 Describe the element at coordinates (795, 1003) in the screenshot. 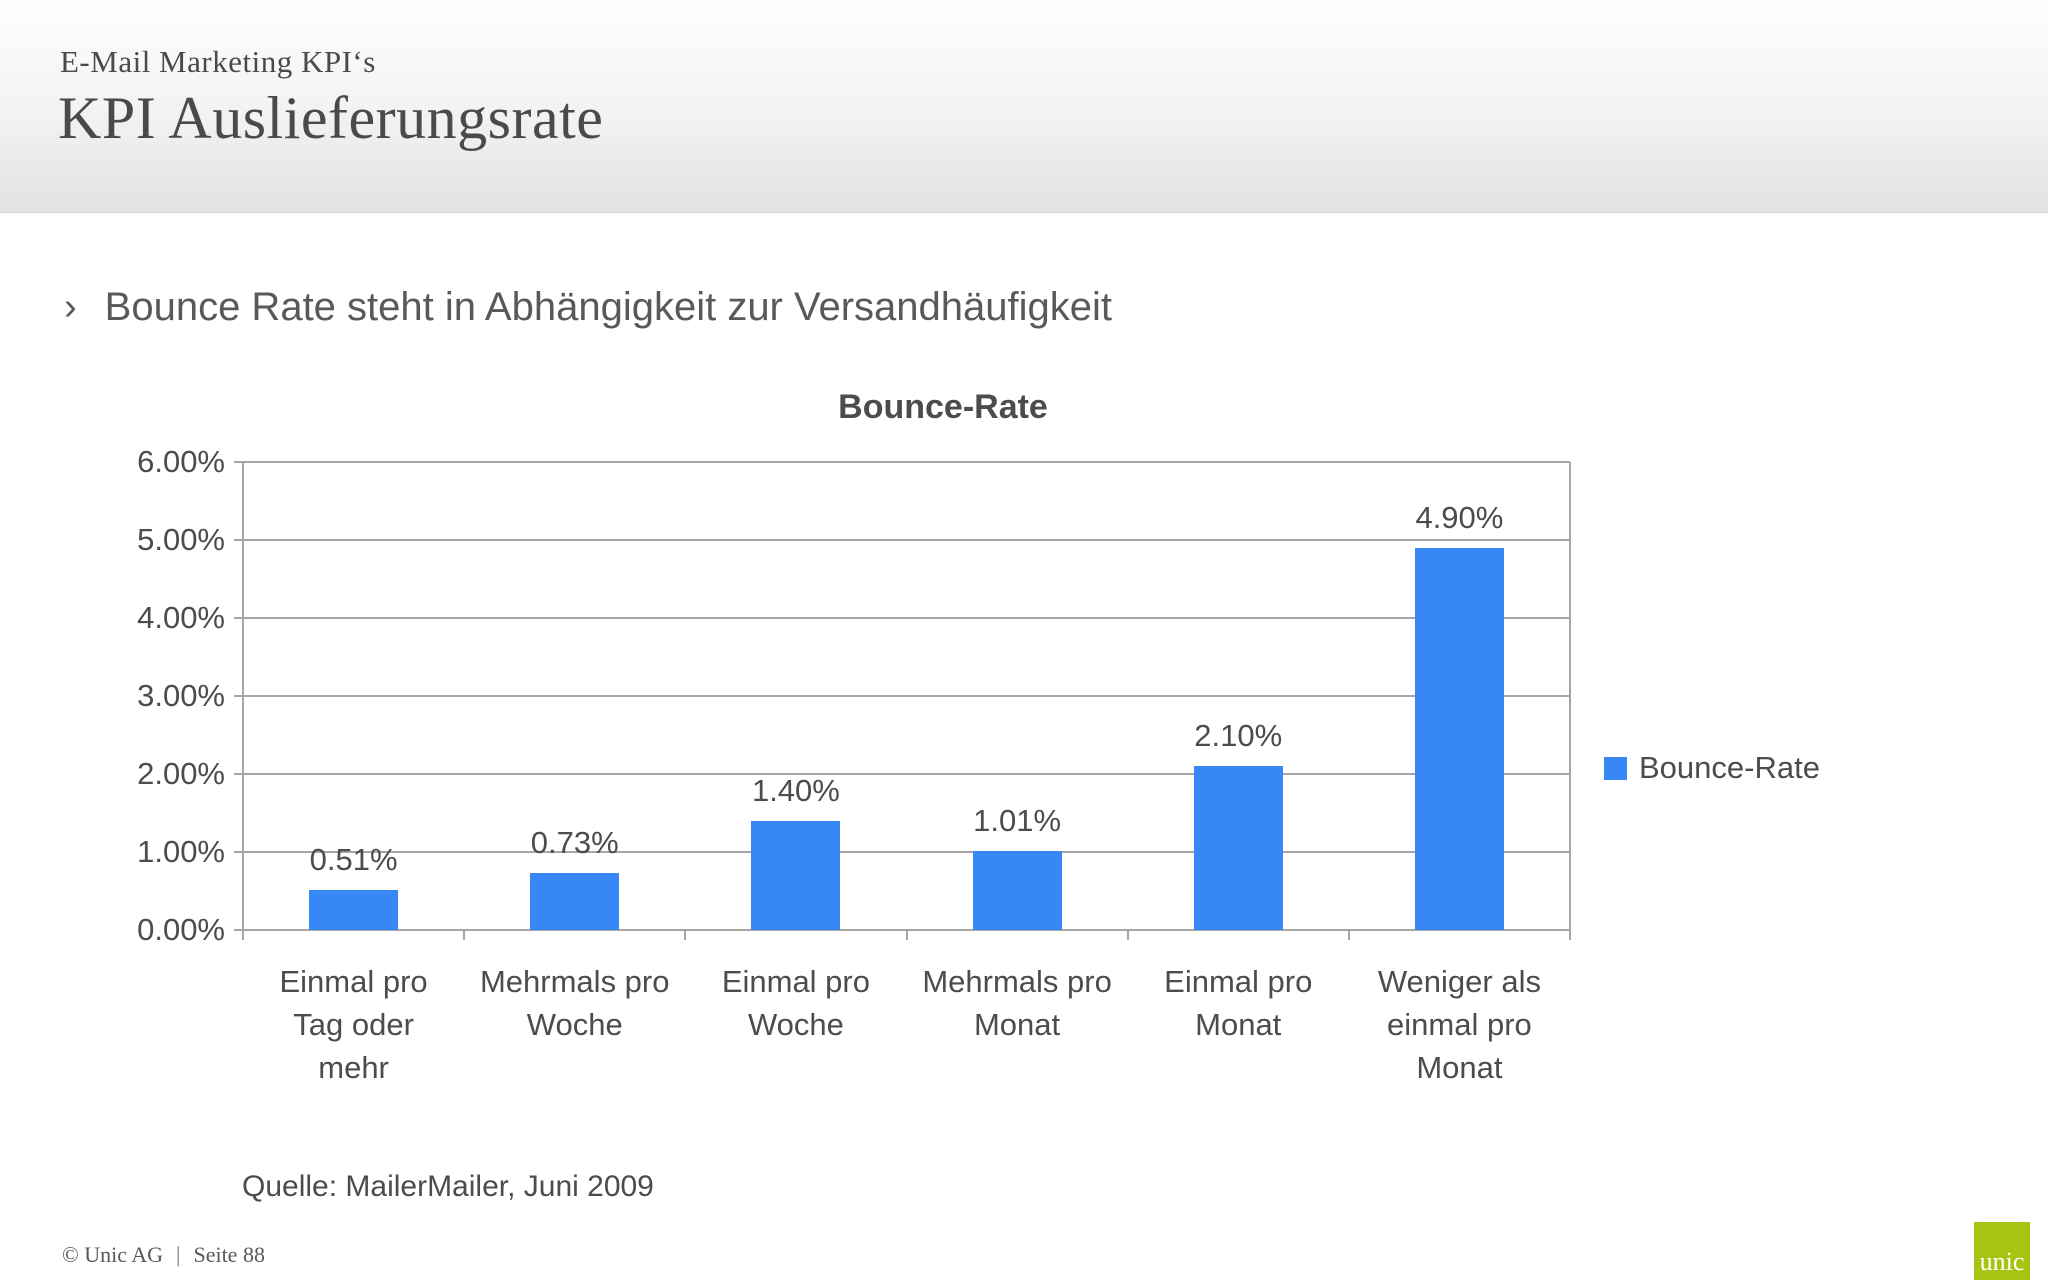

I see `x-axis-category-label: Einmal pro Woche` at that location.